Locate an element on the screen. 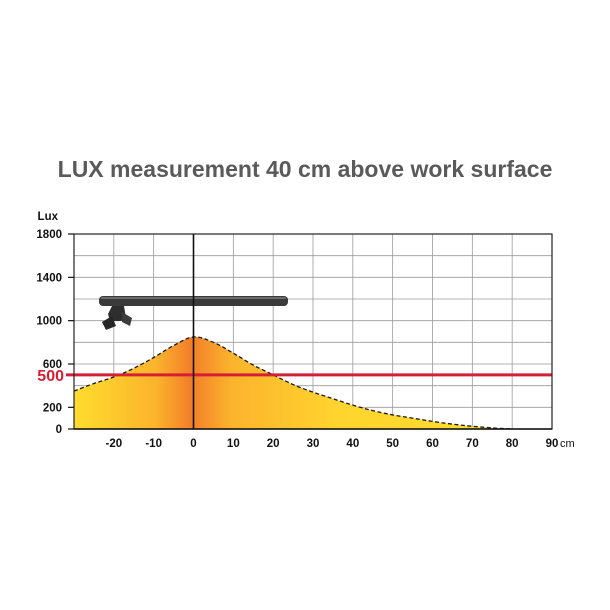 This screenshot has width=610, height=610. series-line is located at coordinates (293, 383).